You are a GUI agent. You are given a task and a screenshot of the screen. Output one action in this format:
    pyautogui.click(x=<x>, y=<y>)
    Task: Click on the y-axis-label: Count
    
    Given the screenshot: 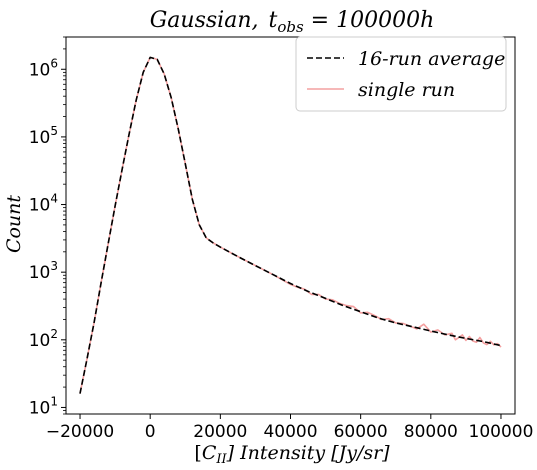 What is the action you would take?
    pyautogui.click(x=14, y=224)
    